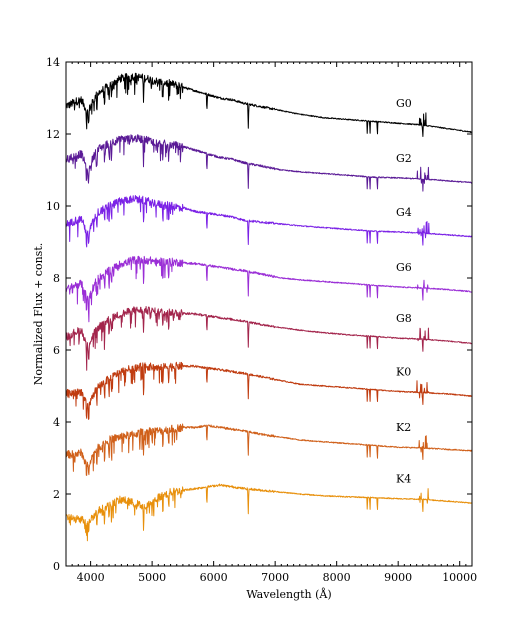 Image resolution: width=525 pixels, height=630 pixels. Describe the element at coordinates (269, 104) in the screenshot. I see `spectrum-line-g0` at that location.